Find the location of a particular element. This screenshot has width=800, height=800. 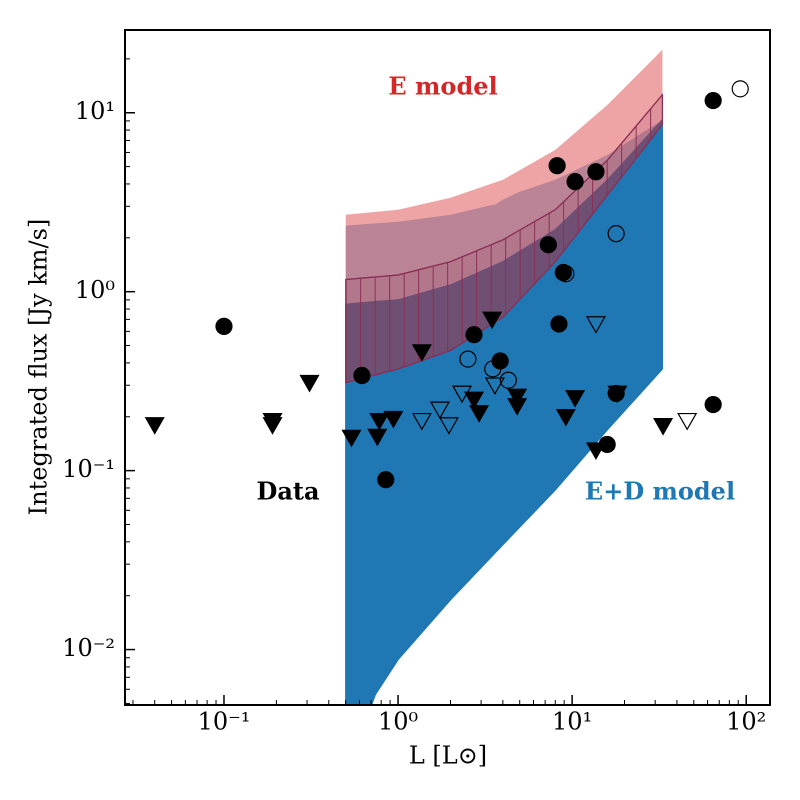

x-tick-label: 10⁻¹ is located at coordinates (224, 722).